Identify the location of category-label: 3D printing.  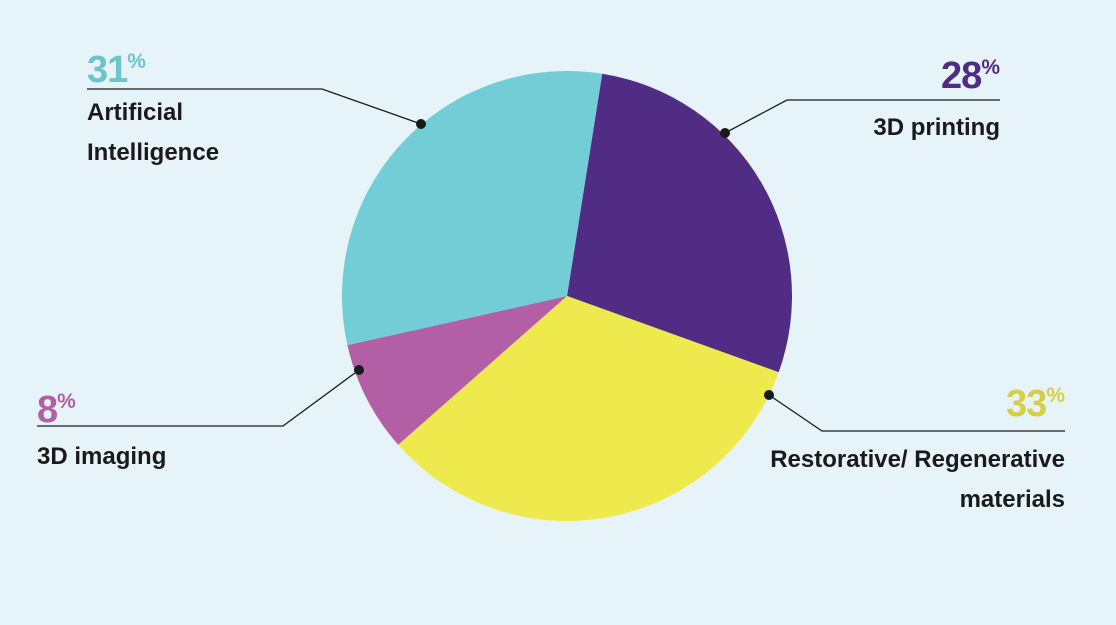
(936, 127).